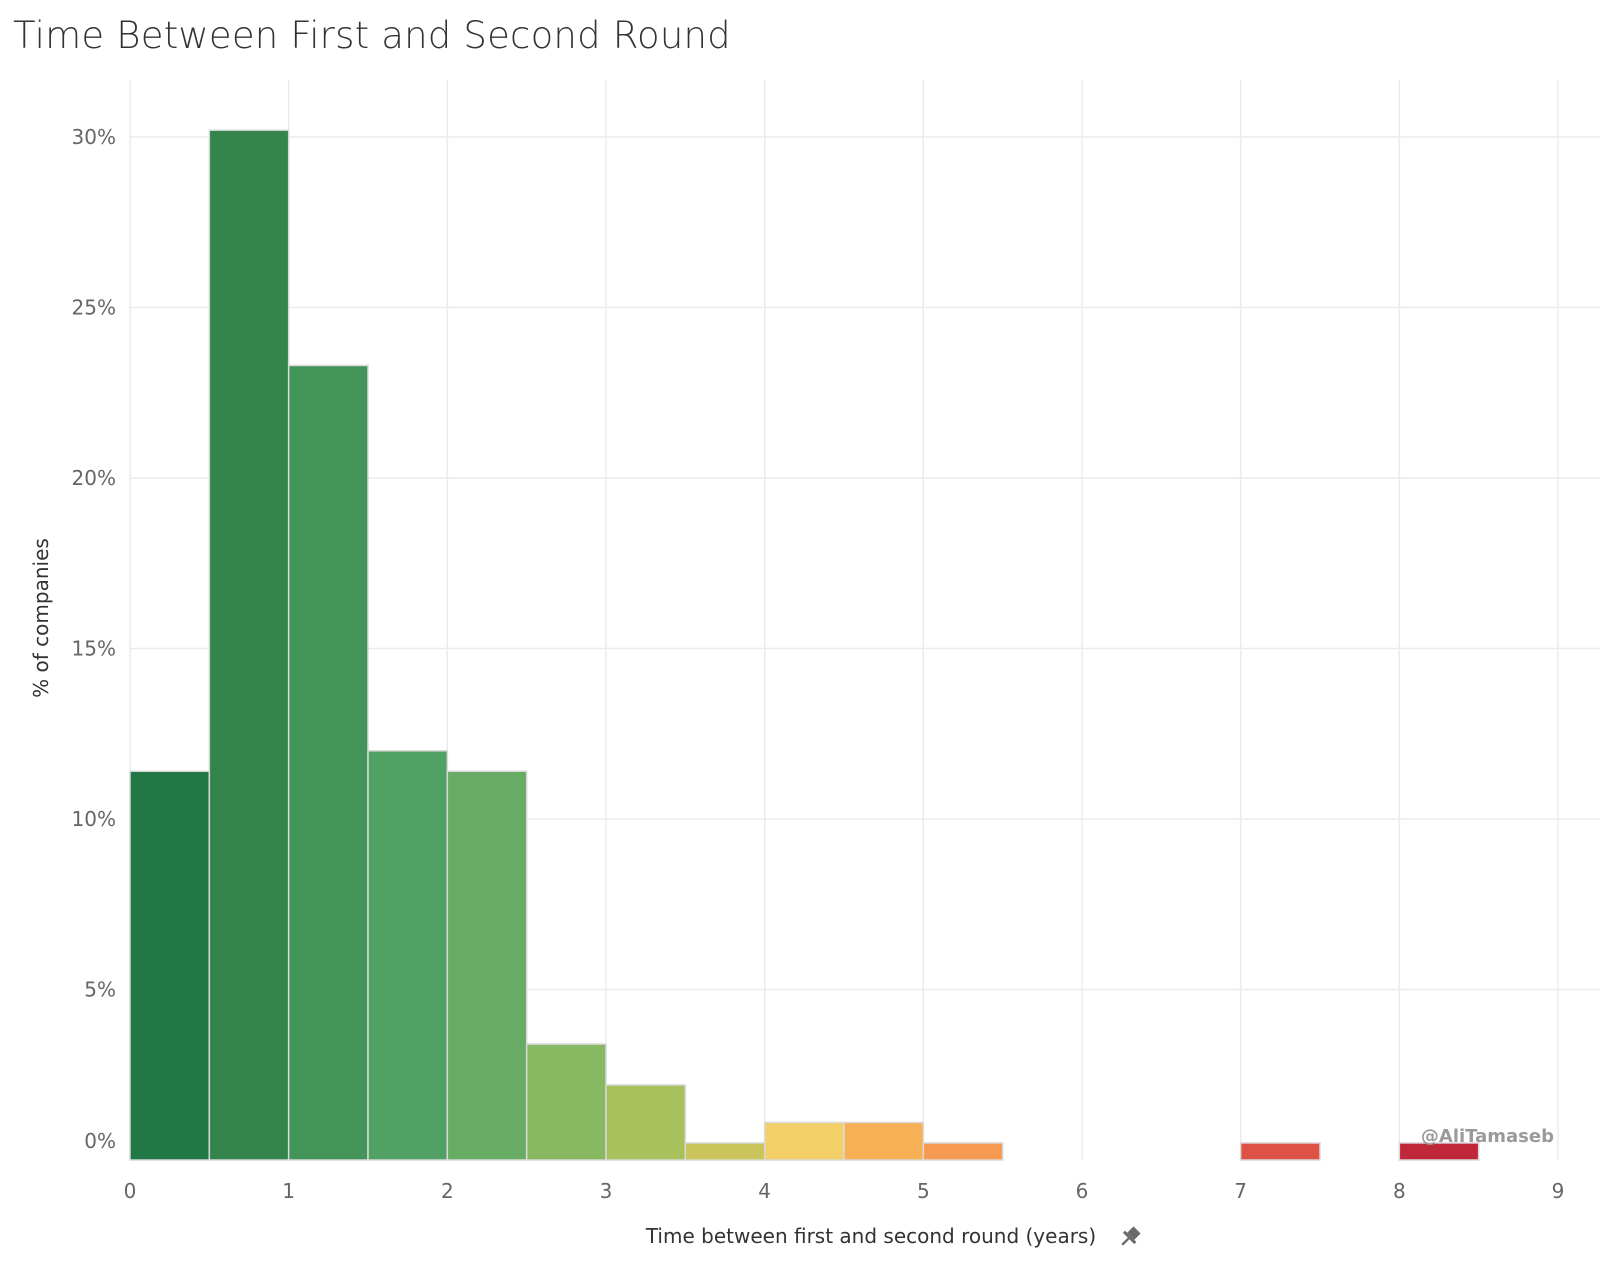  I want to click on x-tick-label: 8, so click(1399, 1191).